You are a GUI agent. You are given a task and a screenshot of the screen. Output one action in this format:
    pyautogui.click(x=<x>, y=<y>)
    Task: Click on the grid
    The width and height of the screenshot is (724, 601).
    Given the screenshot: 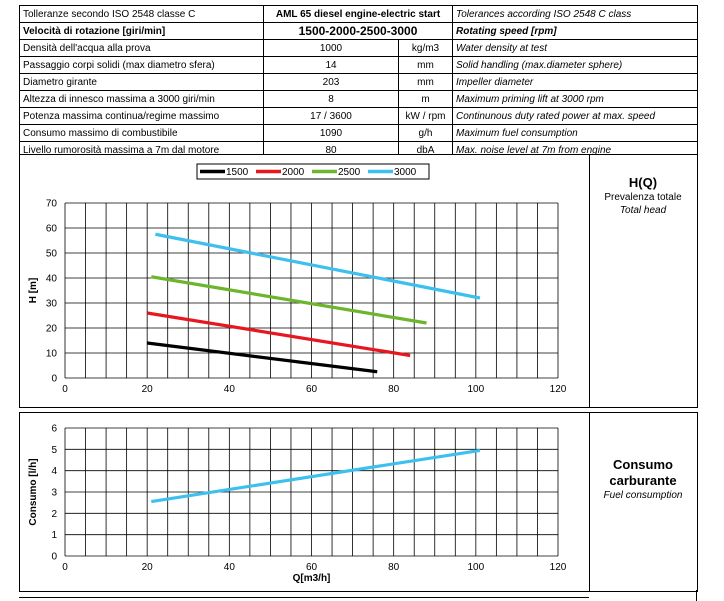 What is the action you would take?
    pyautogui.click(x=311, y=492)
    